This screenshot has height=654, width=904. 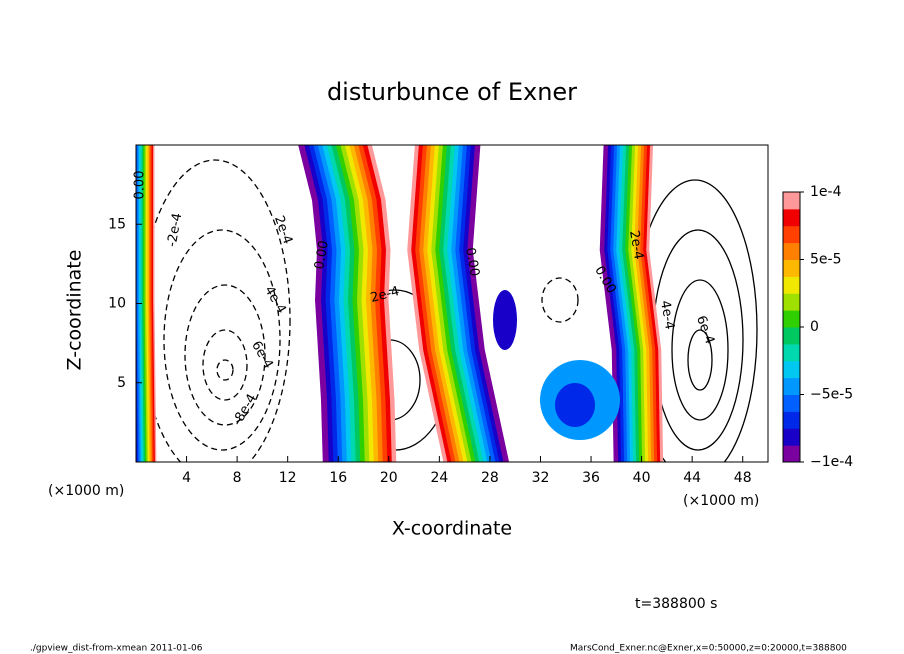 What do you see at coordinates (541, 478) in the screenshot?
I see `x-tick-label: 32` at bounding box center [541, 478].